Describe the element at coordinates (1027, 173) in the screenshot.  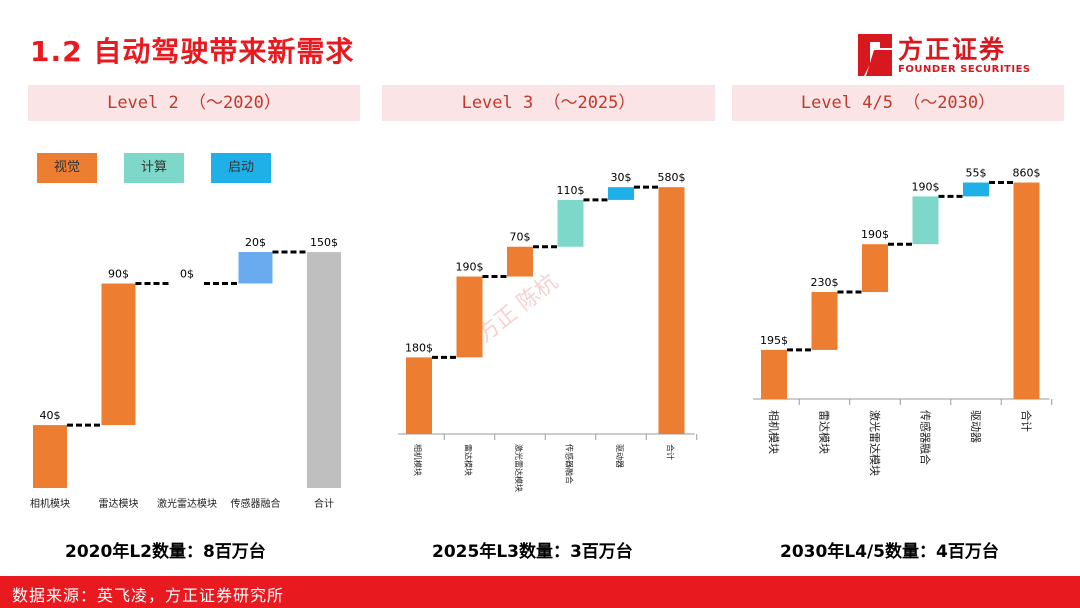
I see `data-label: 860$` at that location.